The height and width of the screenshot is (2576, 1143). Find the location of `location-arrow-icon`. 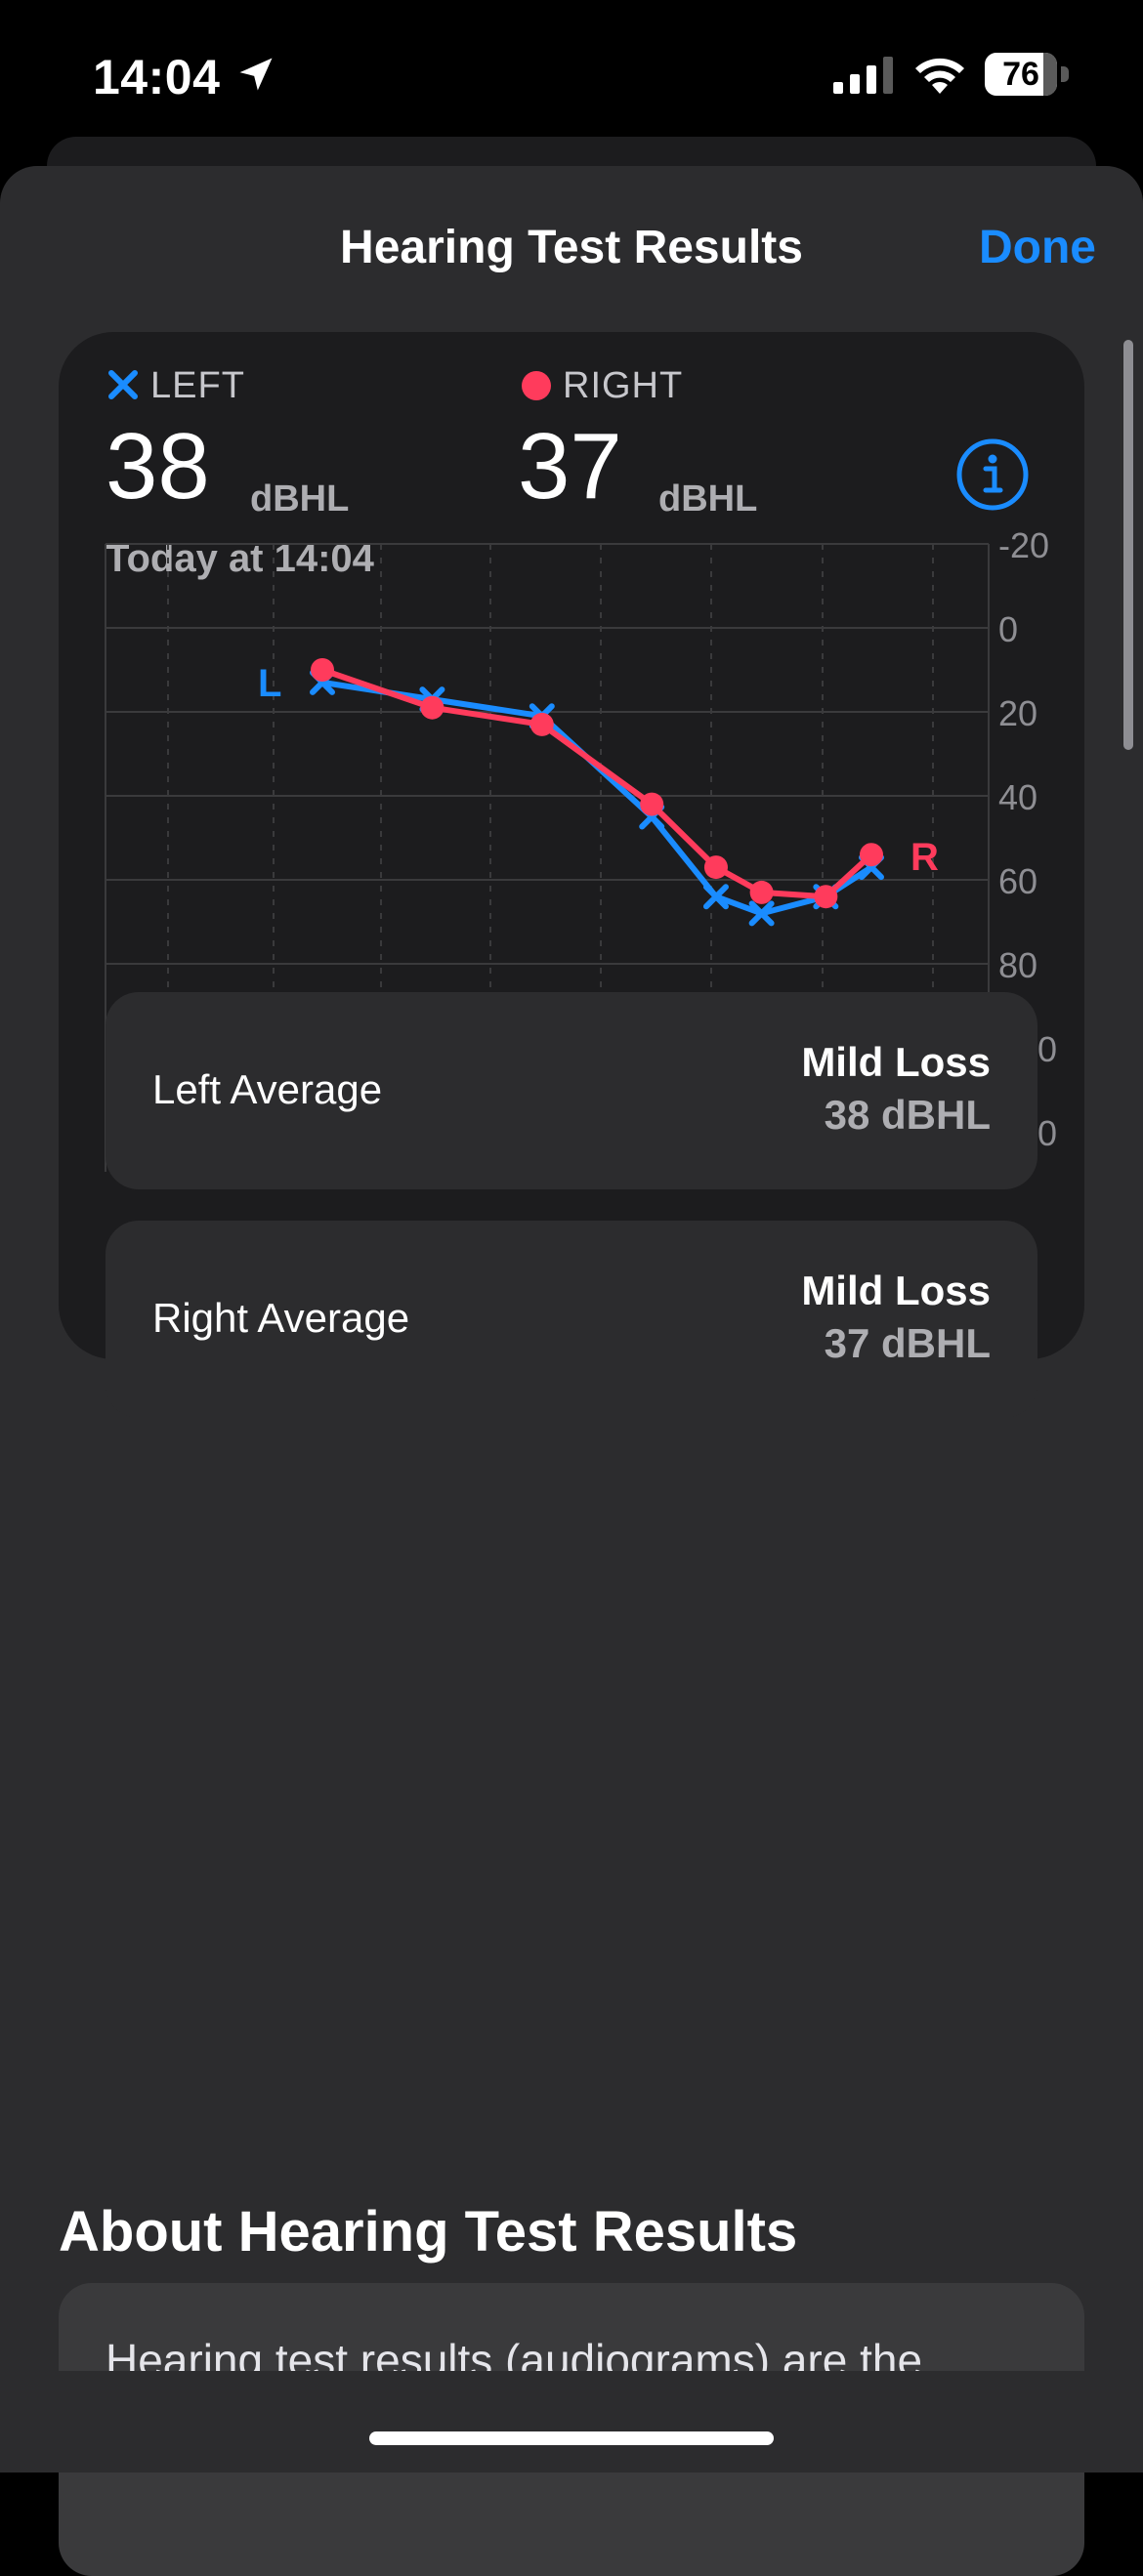

location-arrow-icon is located at coordinates (256, 74).